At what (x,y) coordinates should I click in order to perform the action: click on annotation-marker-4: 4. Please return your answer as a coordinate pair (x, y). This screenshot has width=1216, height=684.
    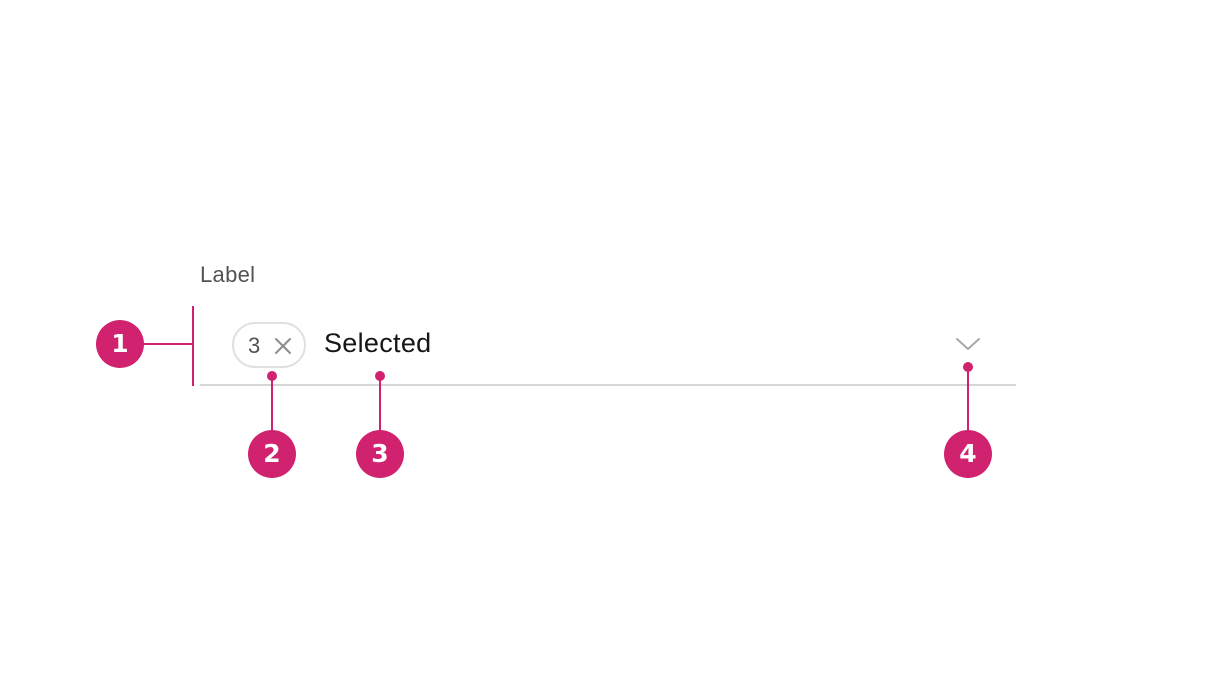
    Looking at the image, I should click on (968, 454).